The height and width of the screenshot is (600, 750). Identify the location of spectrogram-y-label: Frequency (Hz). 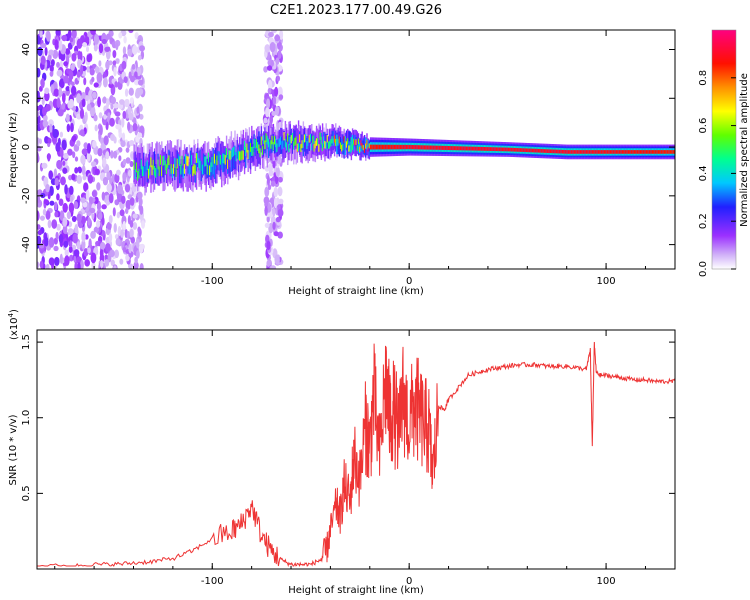
(13, 150).